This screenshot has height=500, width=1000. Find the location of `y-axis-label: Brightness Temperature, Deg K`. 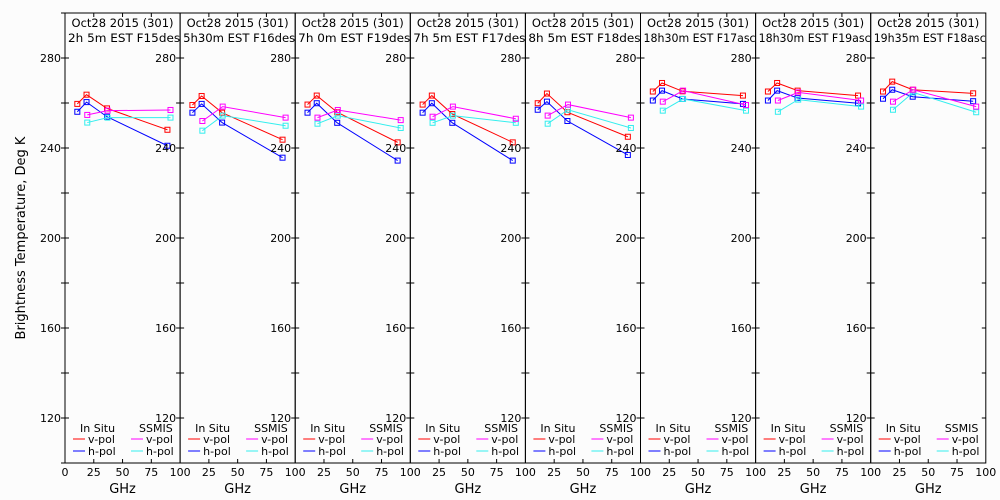

y-axis-label: Brightness Temperature, Deg K is located at coordinates (21, 237).